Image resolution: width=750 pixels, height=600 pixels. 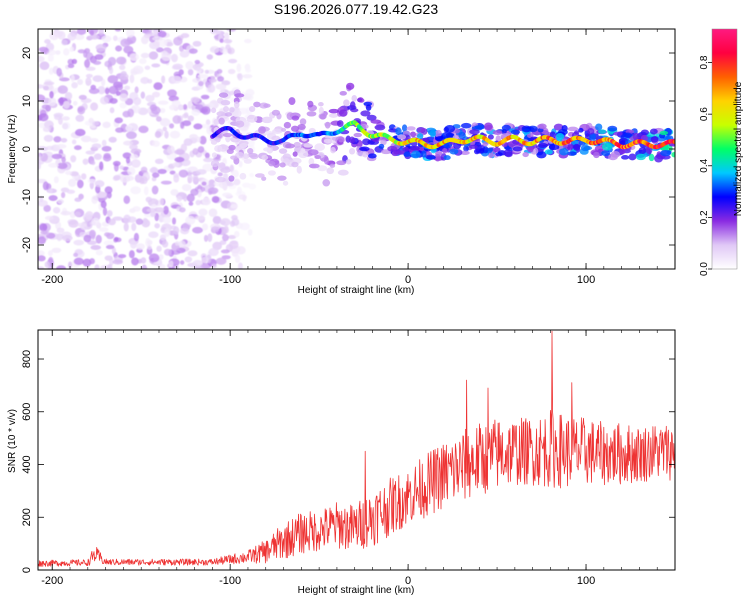 I want to click on colorbar-tick-label: 0.4, so click(x=704, y=165).